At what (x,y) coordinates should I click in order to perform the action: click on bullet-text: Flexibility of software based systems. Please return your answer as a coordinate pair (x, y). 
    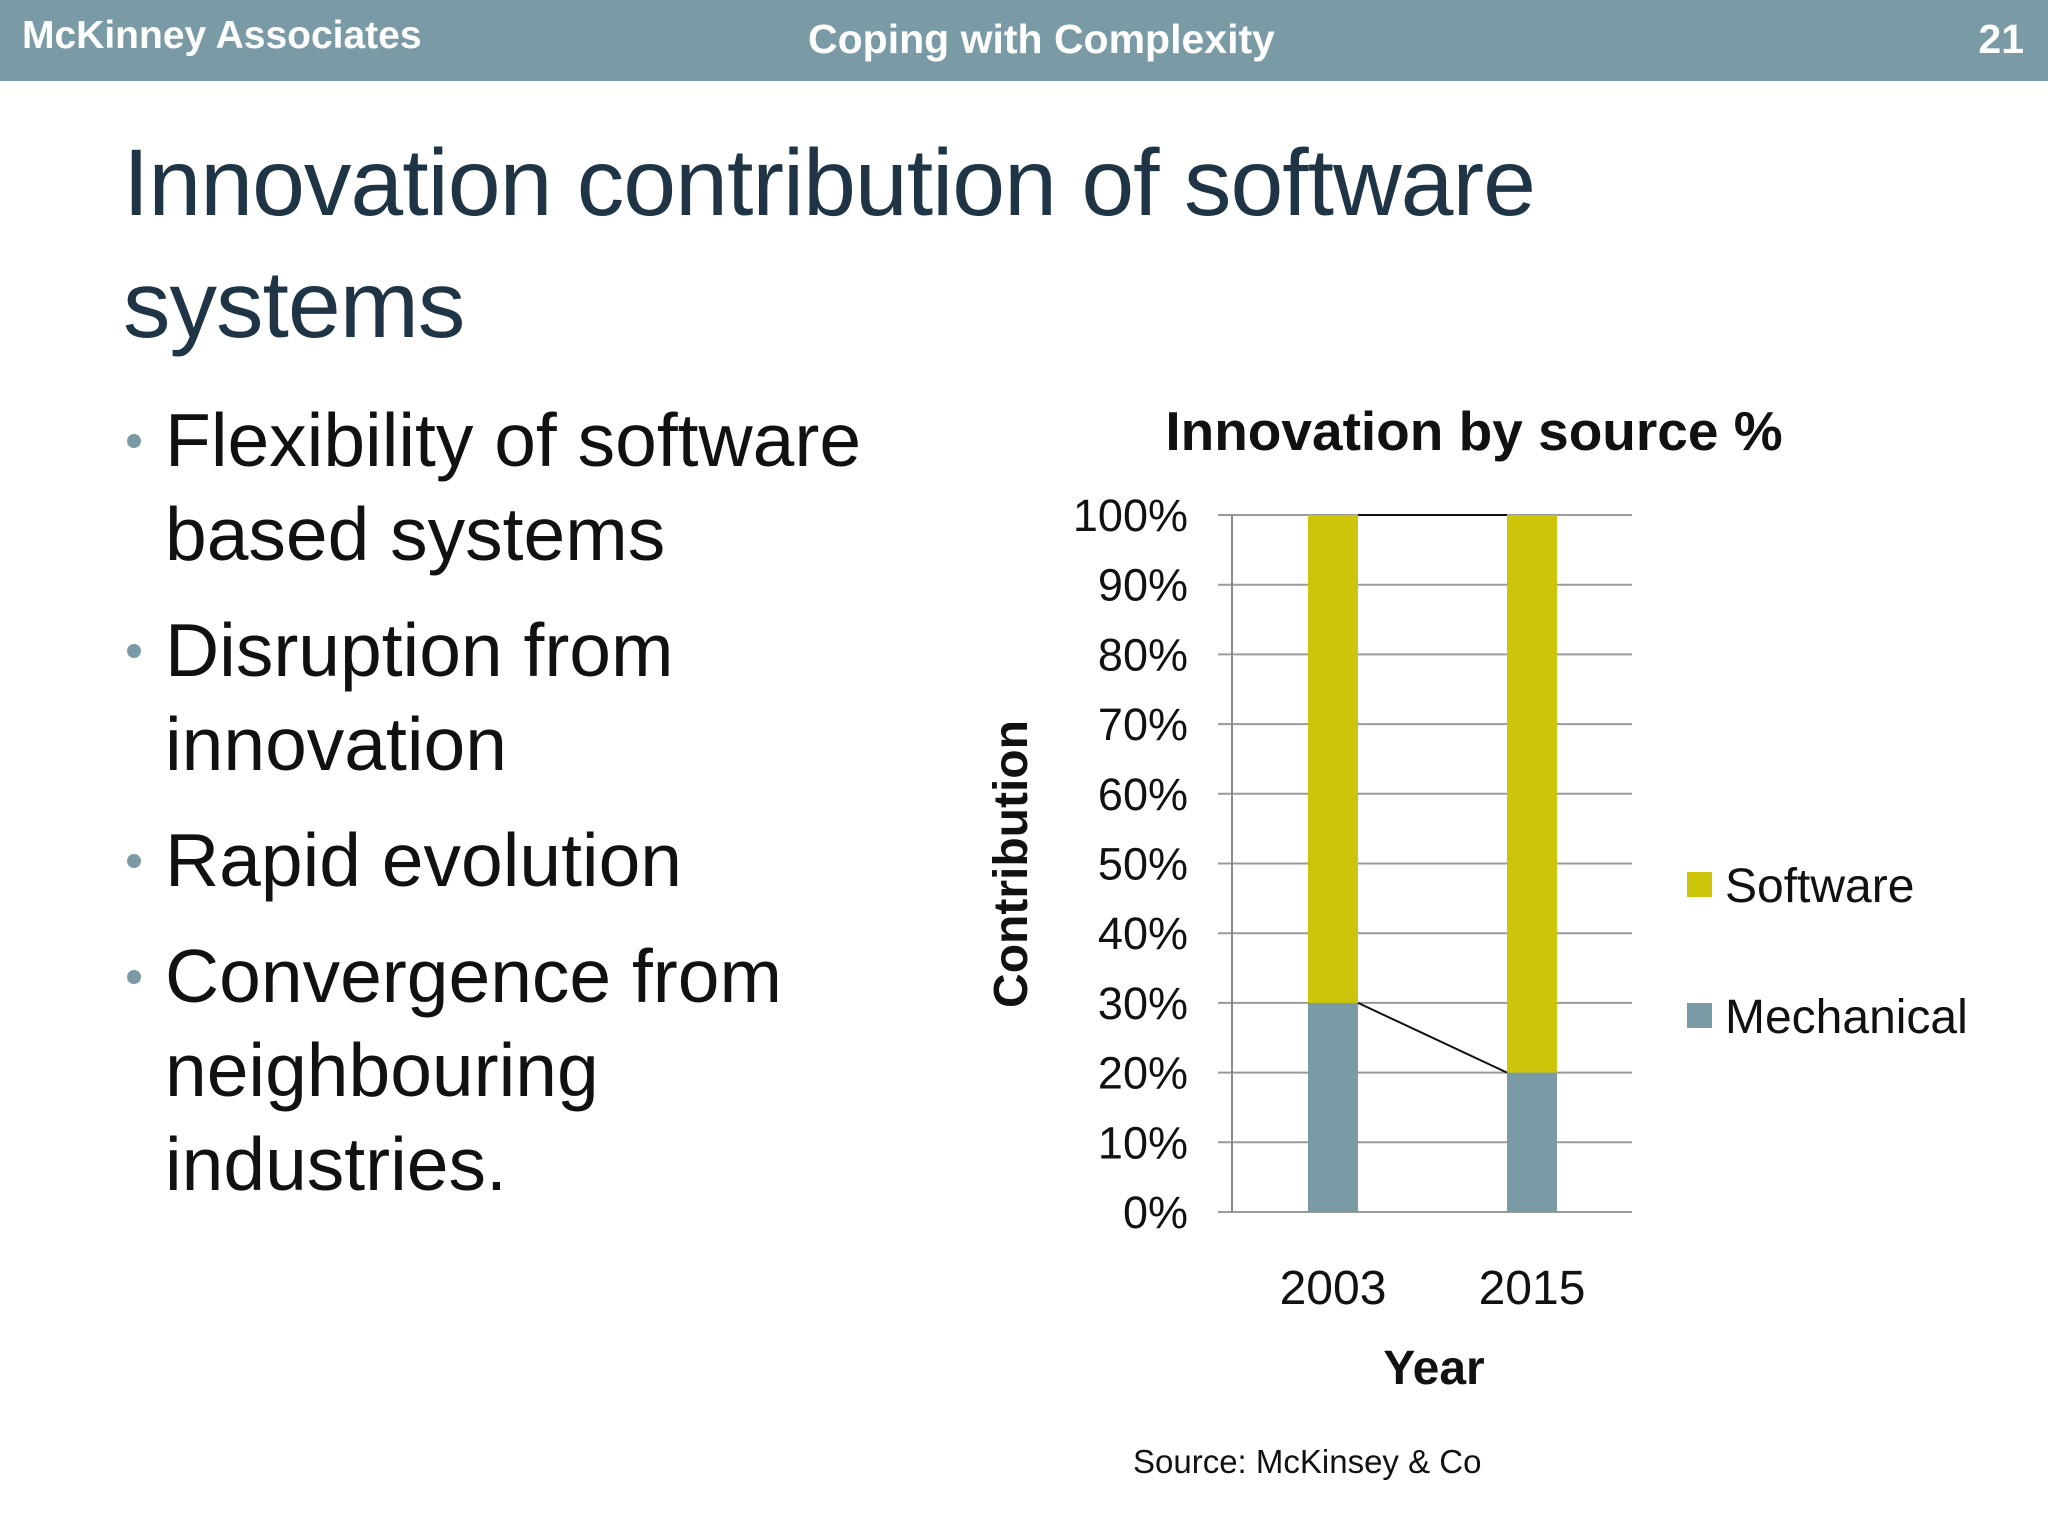
    Looking at the image, I should click on (513, 487).